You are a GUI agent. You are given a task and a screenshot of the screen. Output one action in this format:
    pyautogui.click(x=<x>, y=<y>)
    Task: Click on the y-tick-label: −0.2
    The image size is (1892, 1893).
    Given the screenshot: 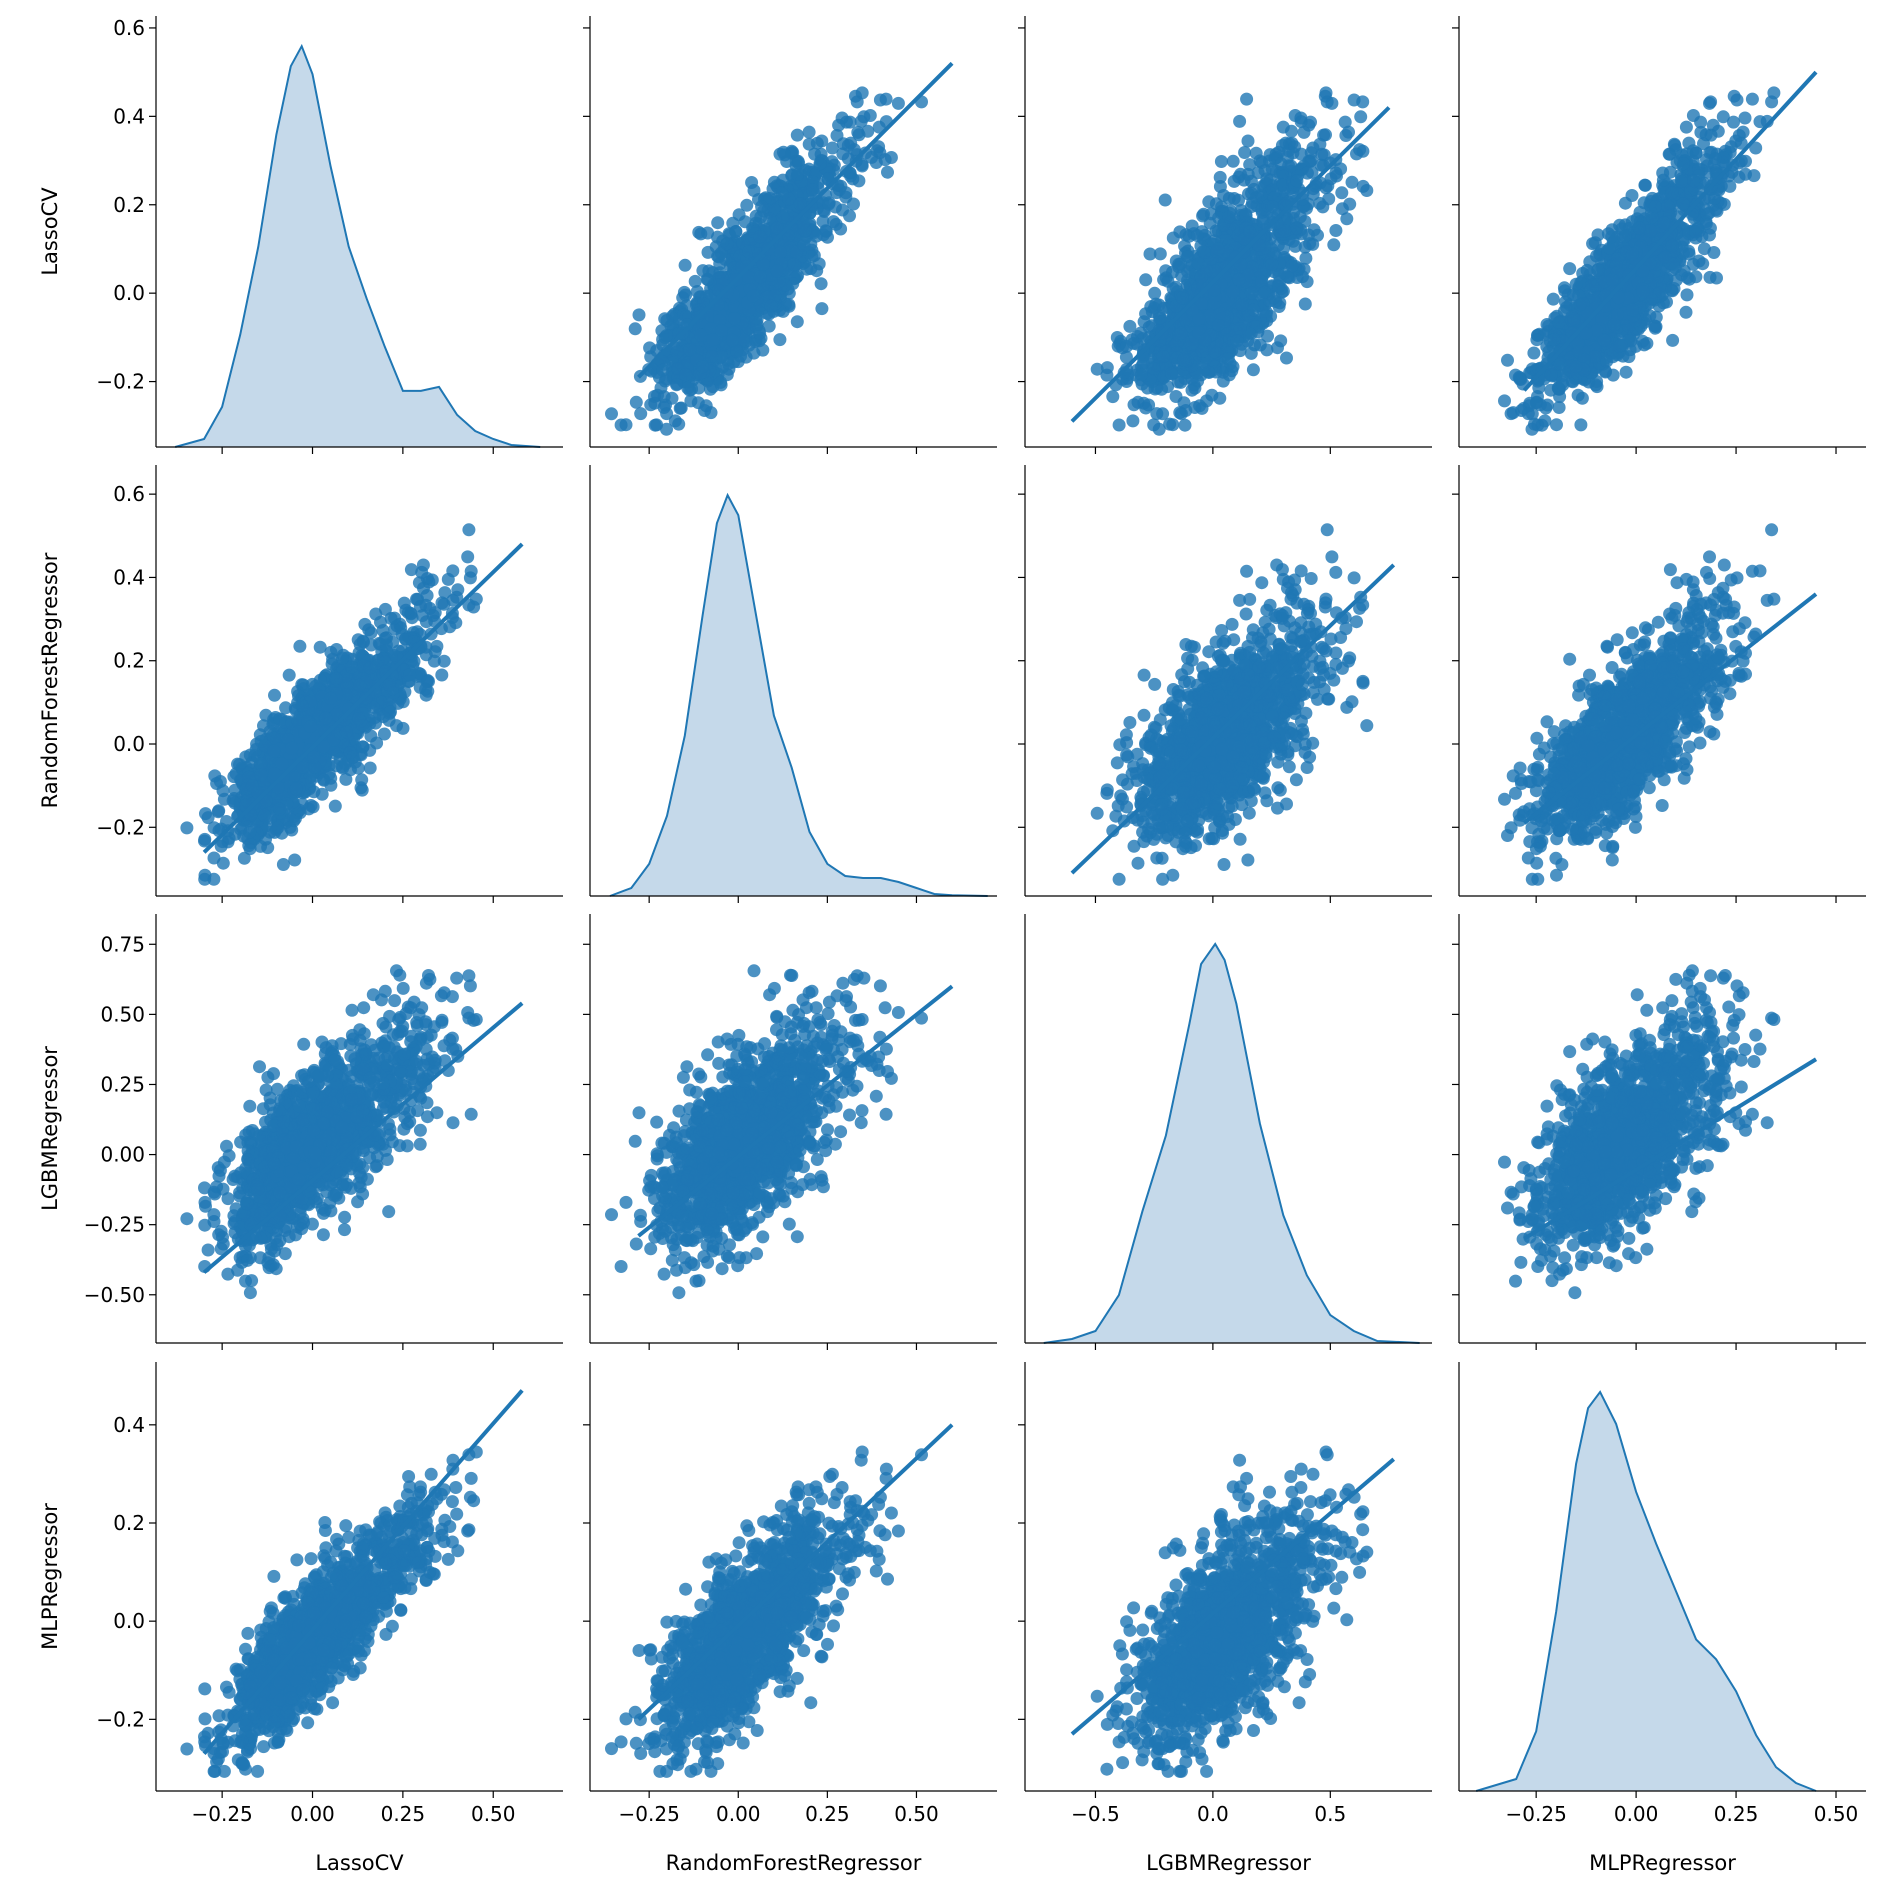 What is the action you would take?
    pyautogui.click(x=120, y=382)
    